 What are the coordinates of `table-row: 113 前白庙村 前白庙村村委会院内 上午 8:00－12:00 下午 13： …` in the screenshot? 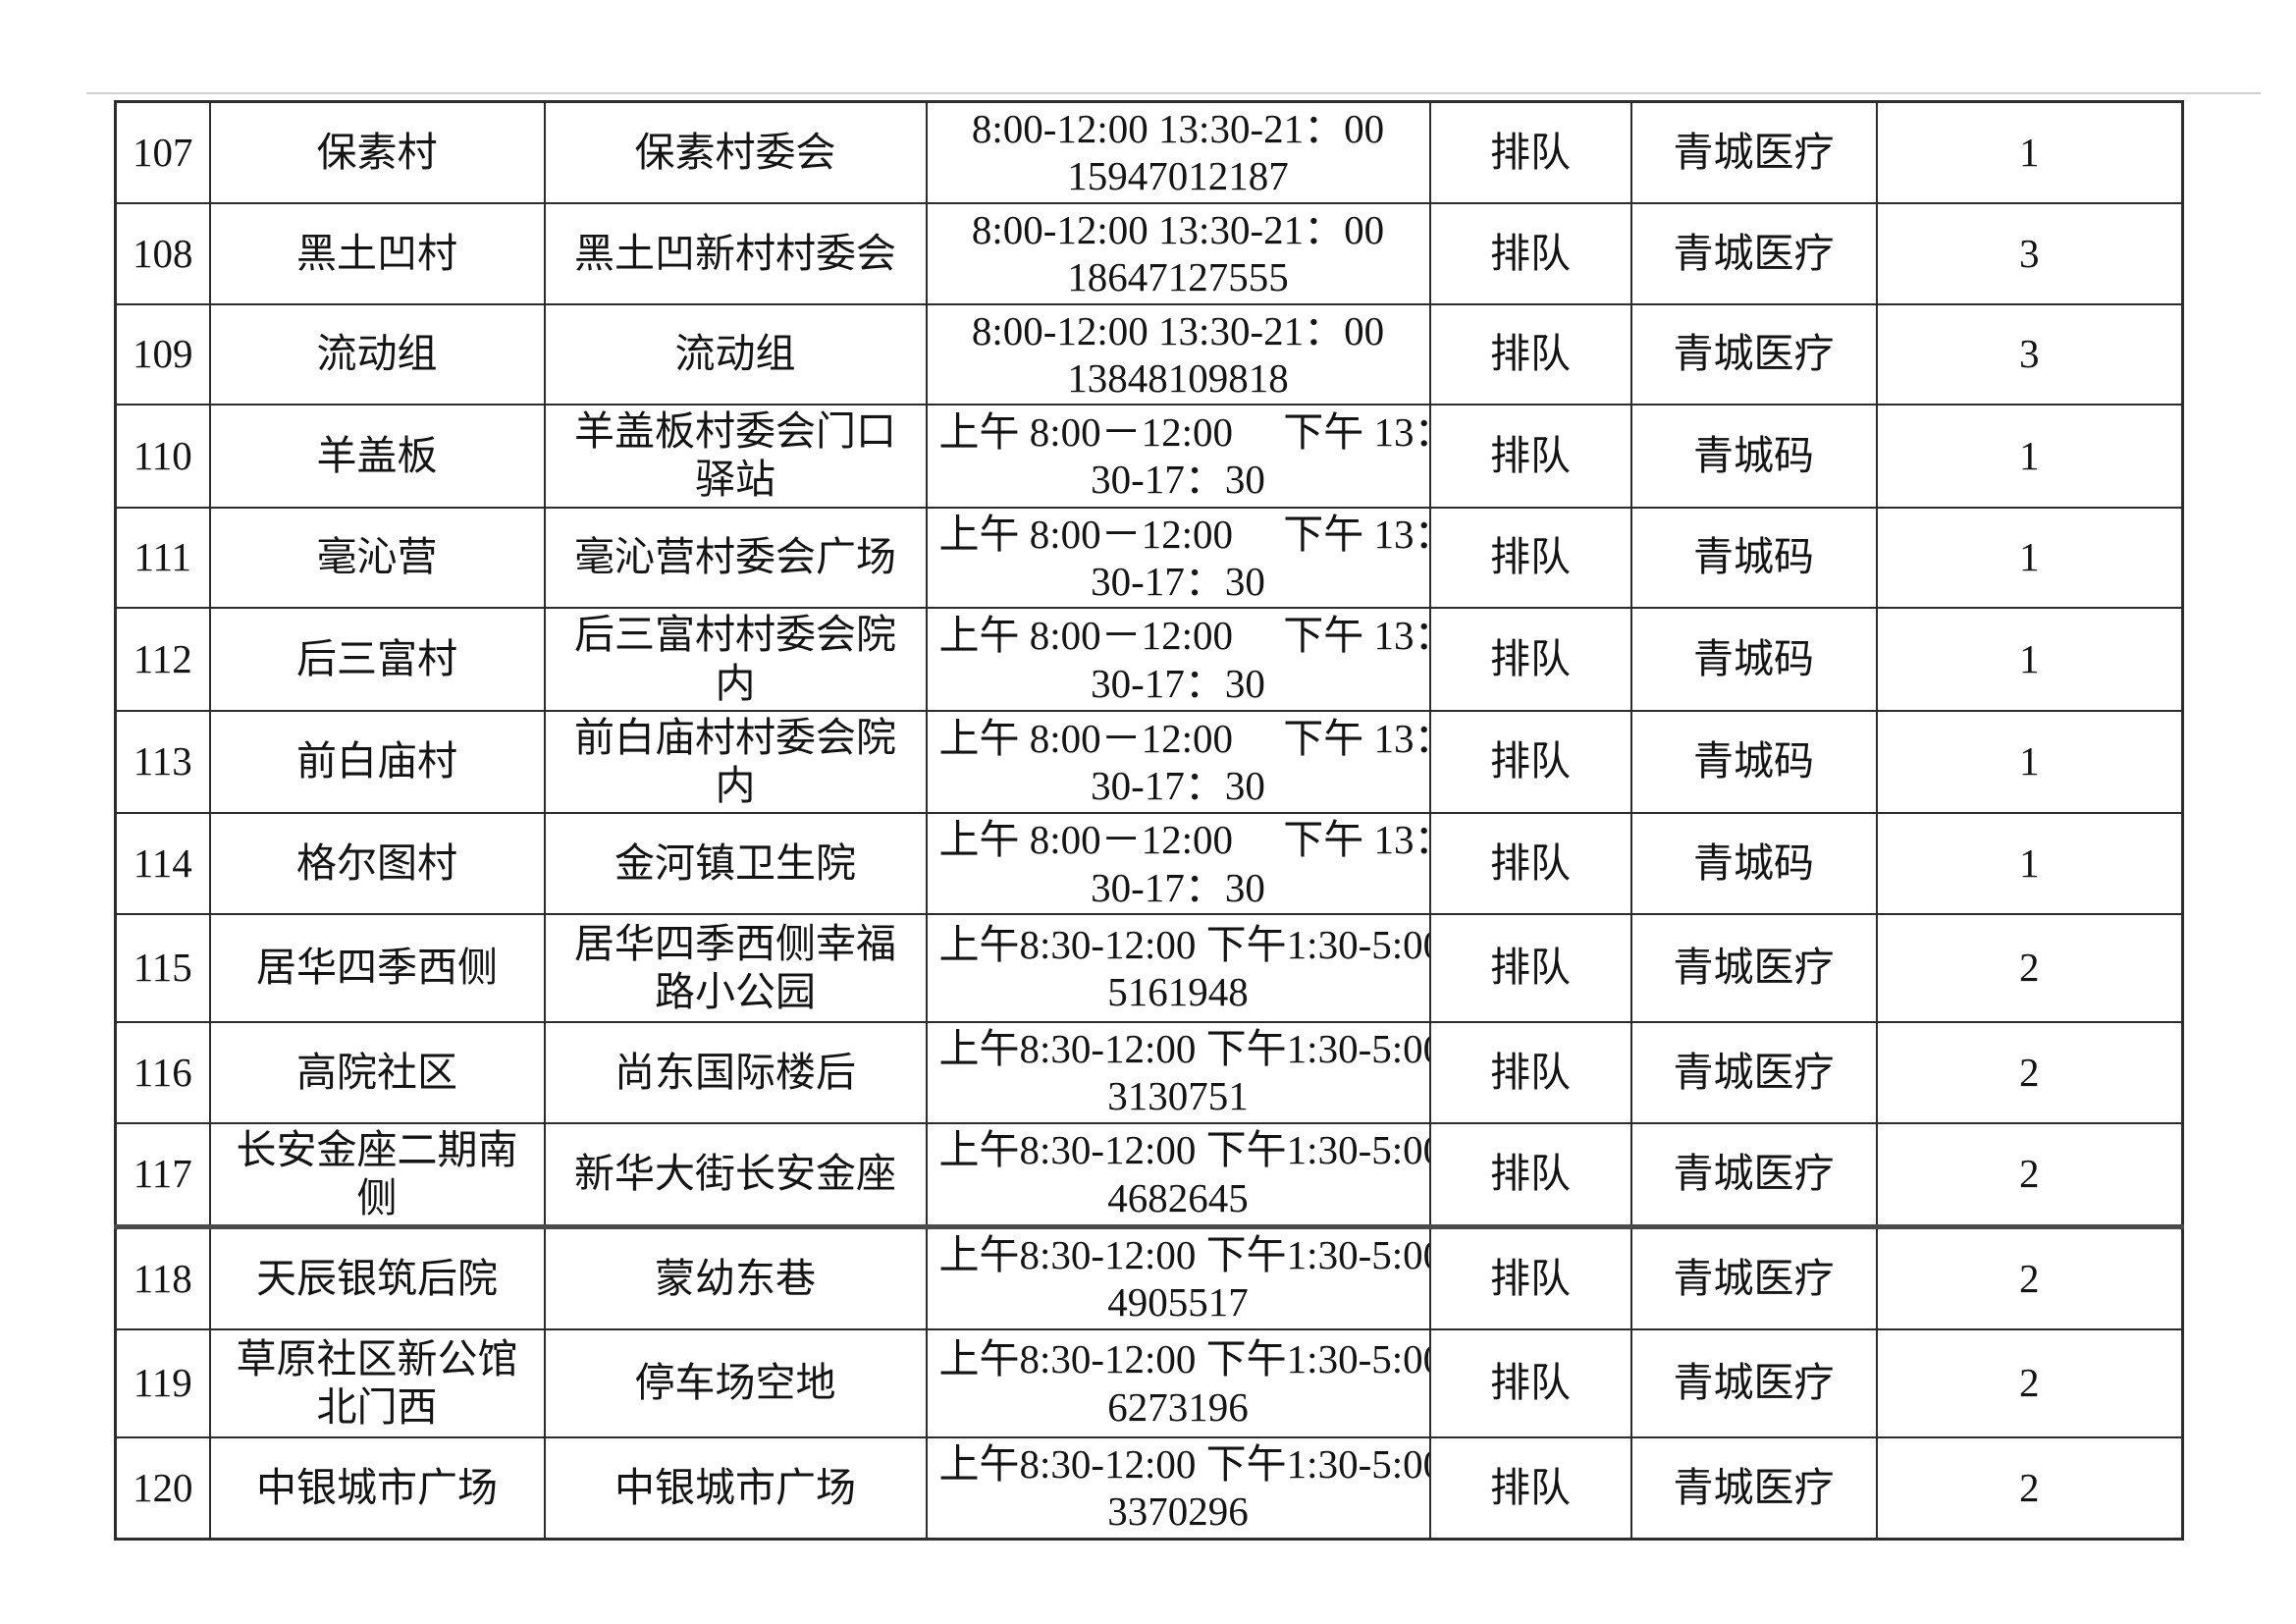 It's located at (1149, 762).